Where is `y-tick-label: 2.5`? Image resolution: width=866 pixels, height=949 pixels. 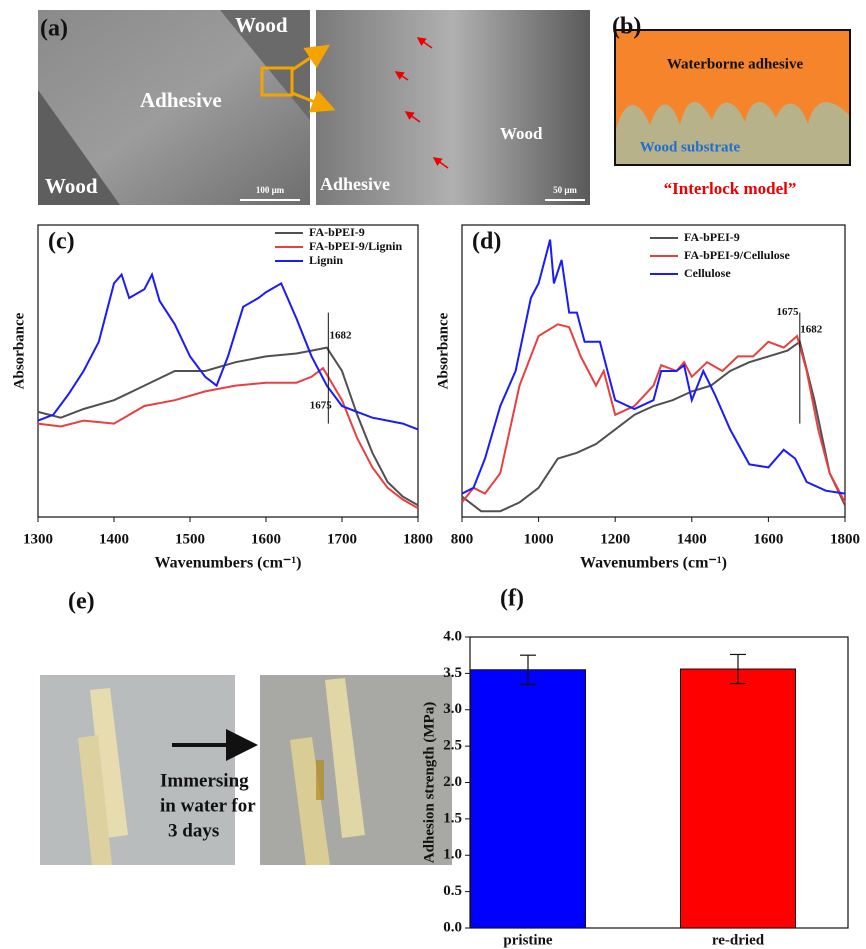
y-tick-label: 2.5 is located at coordinates (452, 746).